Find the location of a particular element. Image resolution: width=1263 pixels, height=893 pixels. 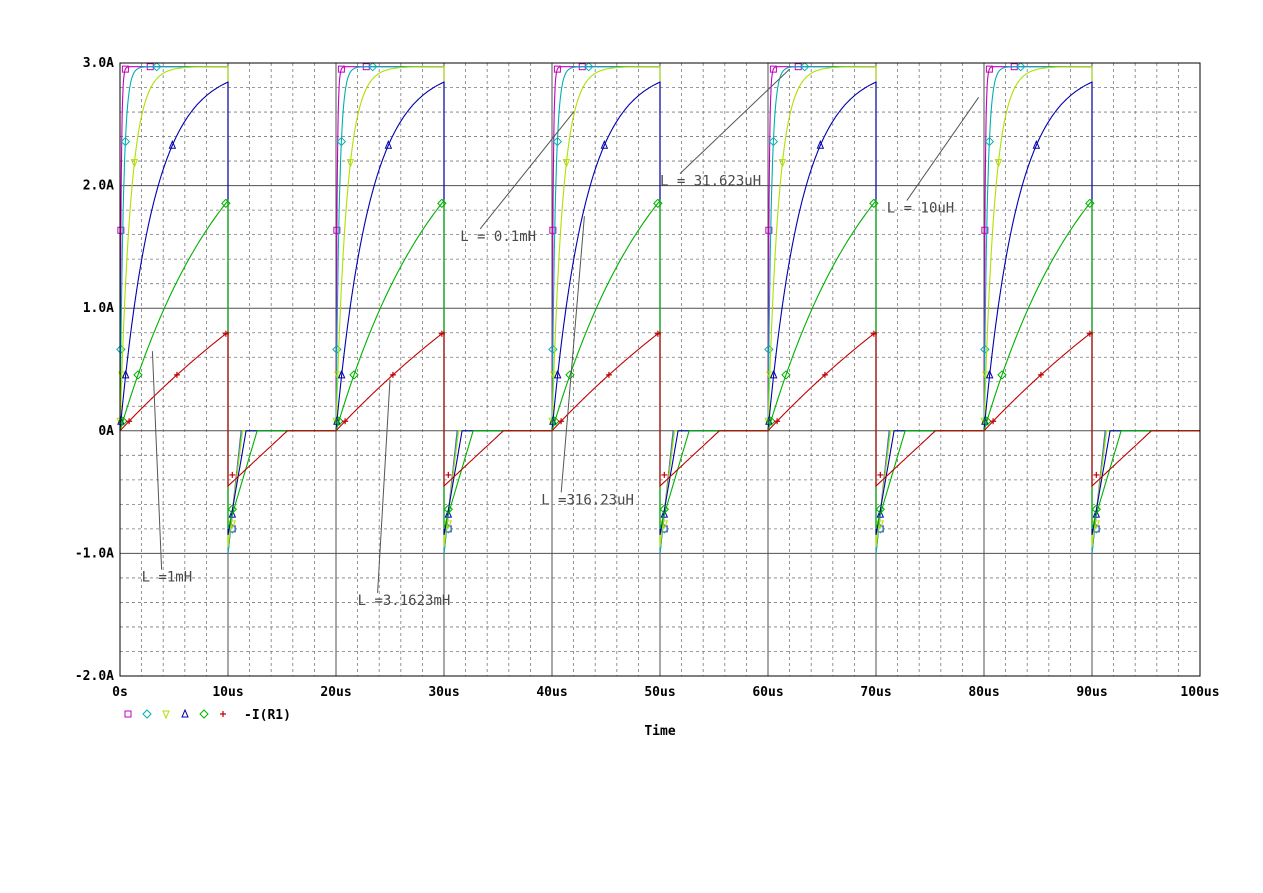

legend: -I(R1) is located at coordinates (207, 715).